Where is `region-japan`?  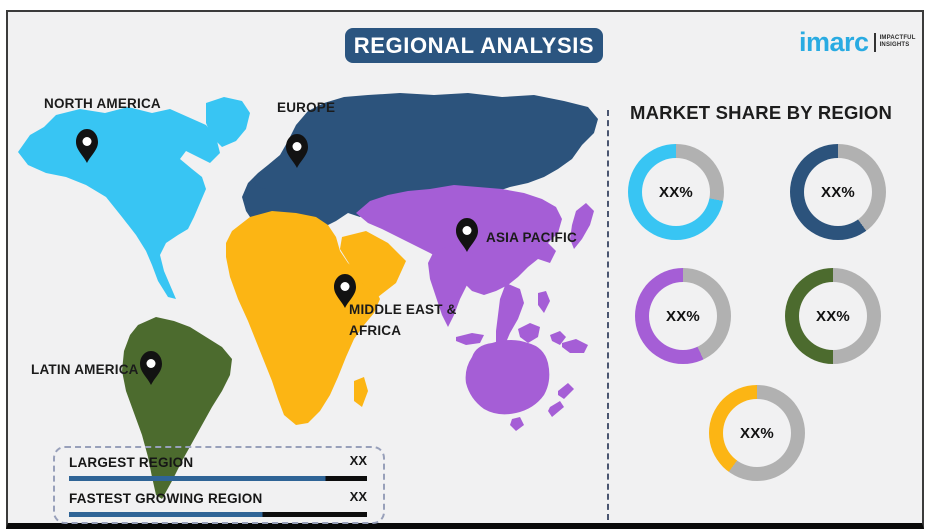
region-japan is located at coordinates (582, 226).